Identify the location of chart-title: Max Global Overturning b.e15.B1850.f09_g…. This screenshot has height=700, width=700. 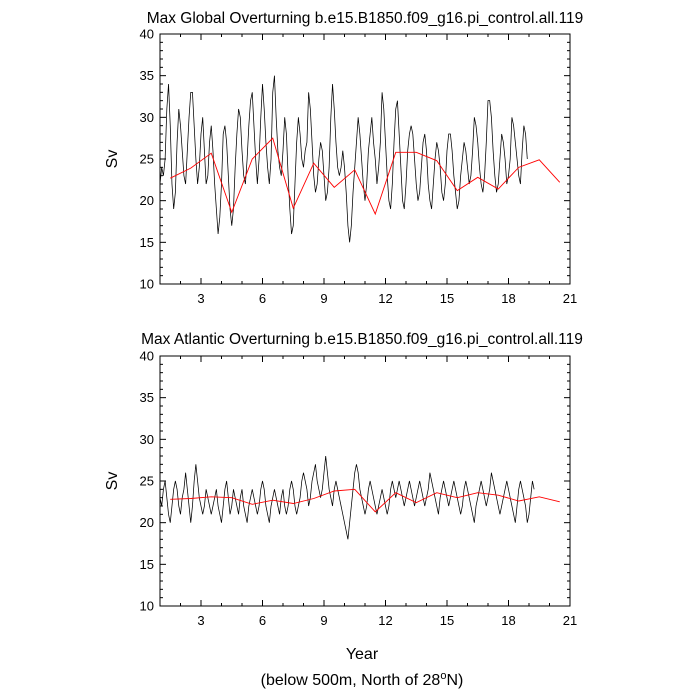
(365, 18).